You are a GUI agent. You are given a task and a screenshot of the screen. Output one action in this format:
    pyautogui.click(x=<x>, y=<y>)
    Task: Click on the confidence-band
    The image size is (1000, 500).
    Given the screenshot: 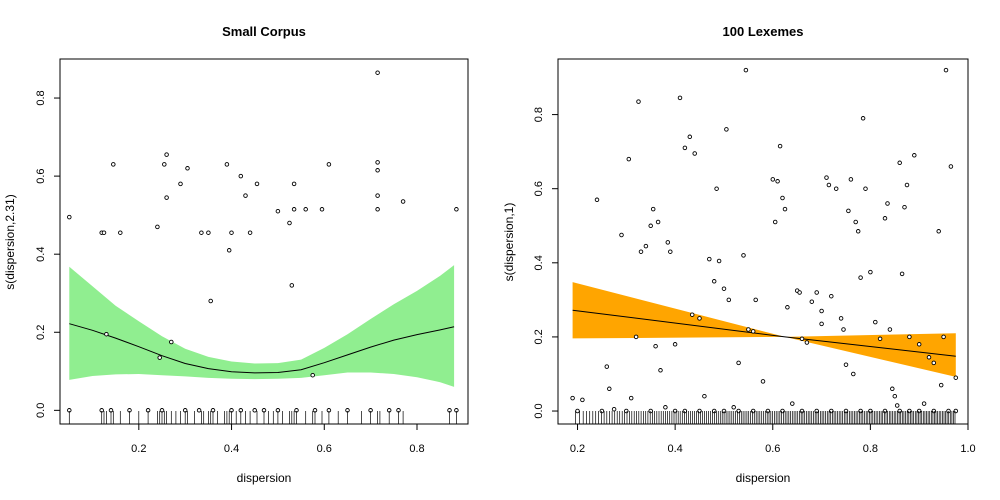 What is the action you would take?
    pyautogui.click(x=262, y=326)
    